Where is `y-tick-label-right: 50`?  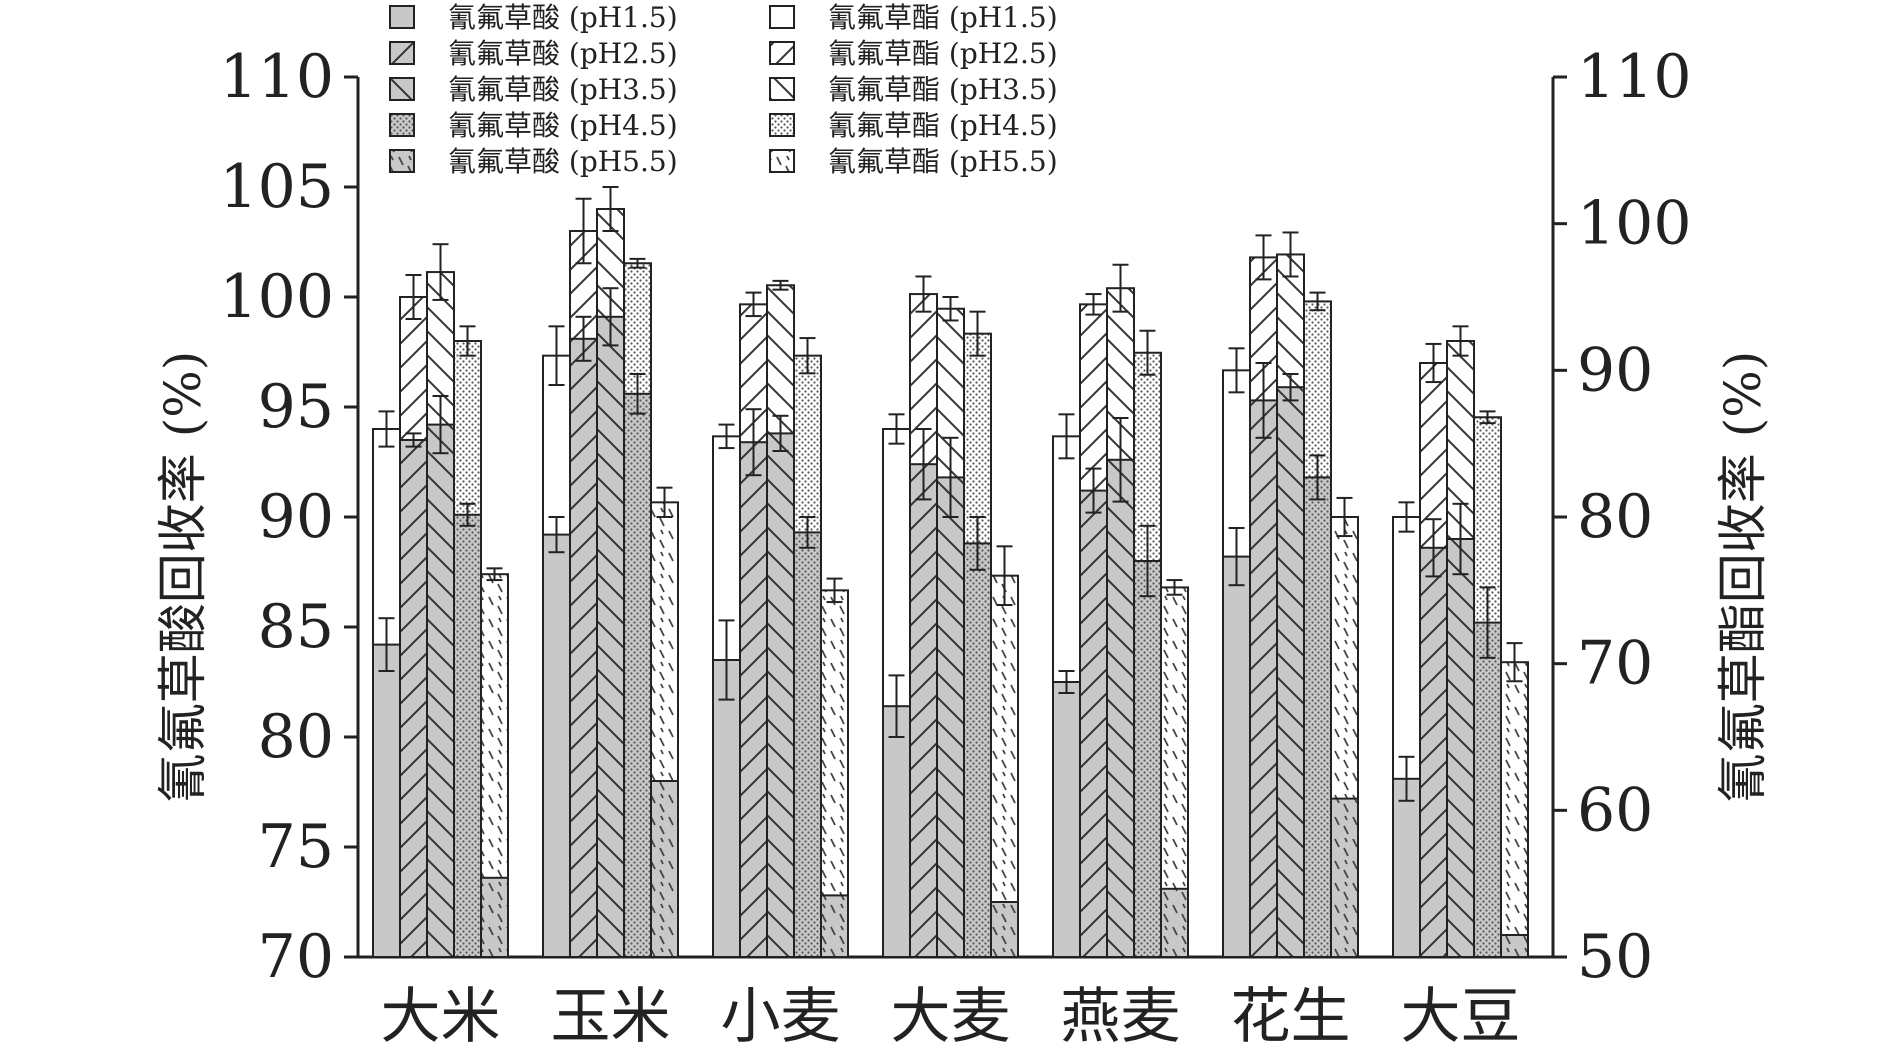
y-tick-label-right: 50 is located at coordinates (1615, 957).